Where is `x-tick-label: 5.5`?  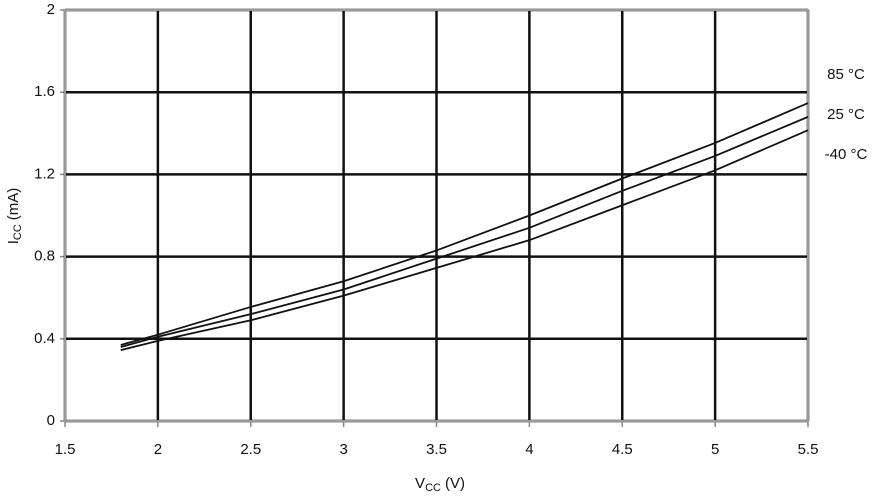
x-tick-label: 5.5 is located at coordinates (808, 449).